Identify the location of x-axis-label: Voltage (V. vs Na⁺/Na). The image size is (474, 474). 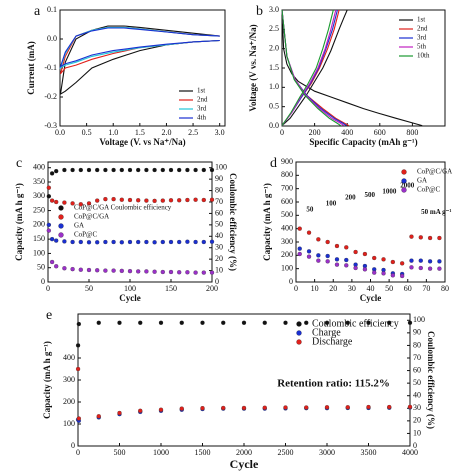
(142, 142).